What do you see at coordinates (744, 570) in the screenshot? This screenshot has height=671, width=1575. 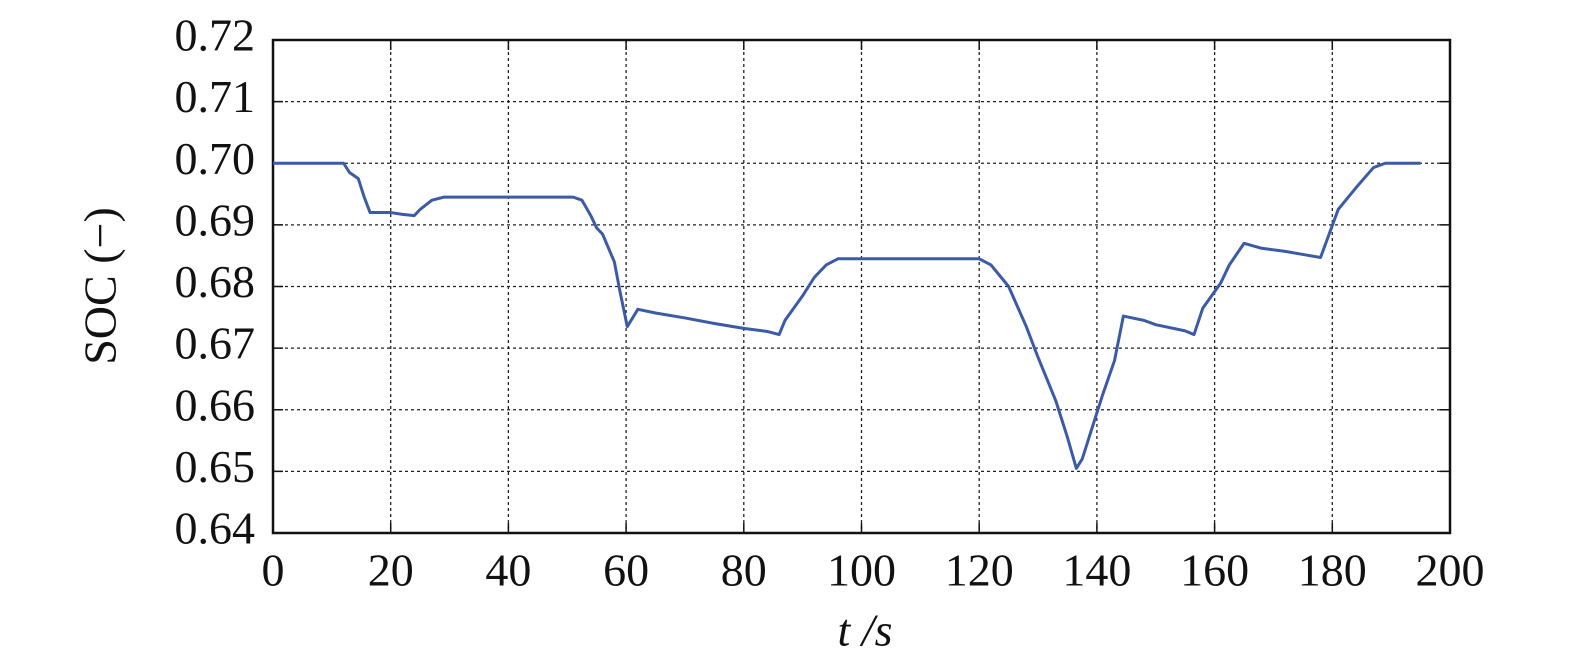 I see `x-tick-label: 80` at bounding box center [744, 570].